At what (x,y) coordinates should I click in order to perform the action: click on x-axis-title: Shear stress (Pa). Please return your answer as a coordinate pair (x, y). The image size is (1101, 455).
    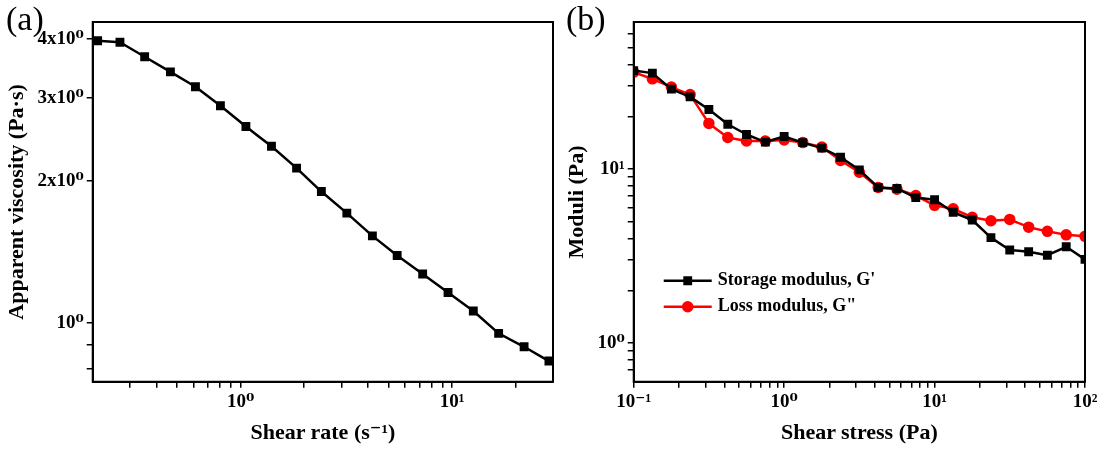
    Looking at the image, I should click on (859, 432).